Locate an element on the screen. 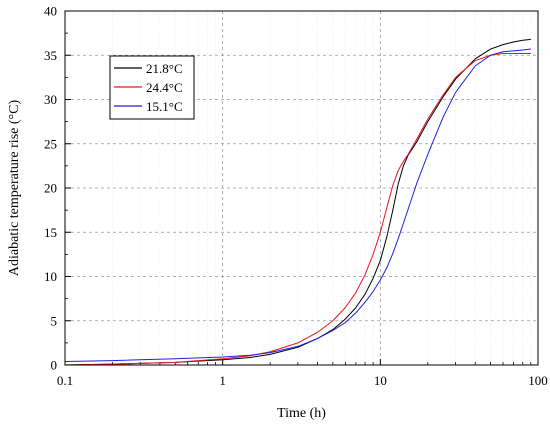 Image resolution: width=550 pixels, height=427 pixels. y-tick-label: 25 is located at coordinates (50, 143).